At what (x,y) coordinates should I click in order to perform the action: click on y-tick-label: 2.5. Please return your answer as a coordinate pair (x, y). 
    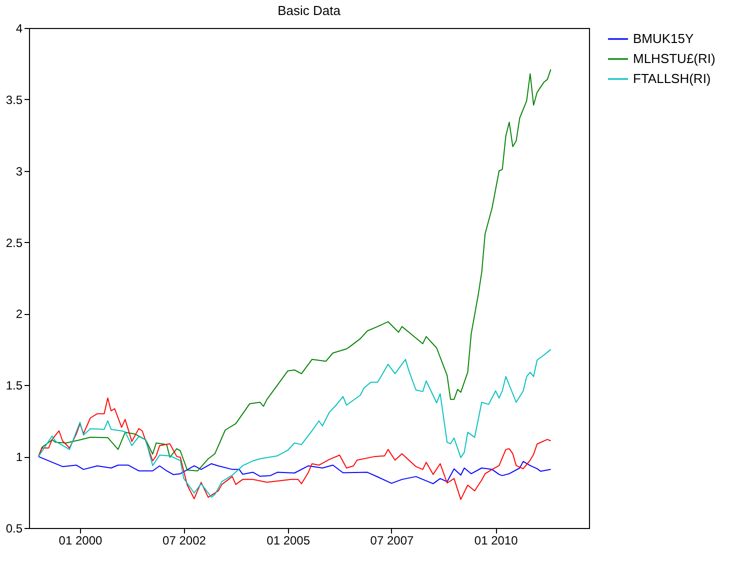
    Looking at the image, I should click on (14, 243).